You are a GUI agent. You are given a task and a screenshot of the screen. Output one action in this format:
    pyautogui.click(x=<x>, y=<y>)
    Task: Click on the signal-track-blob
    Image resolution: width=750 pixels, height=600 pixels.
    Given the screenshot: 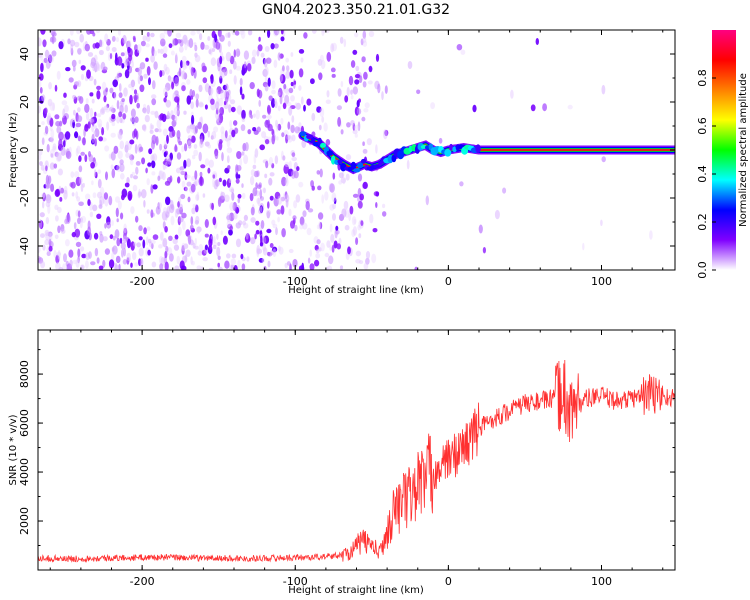 What is the action you would take?
    pyautogui.click(x=363, y=161)
    